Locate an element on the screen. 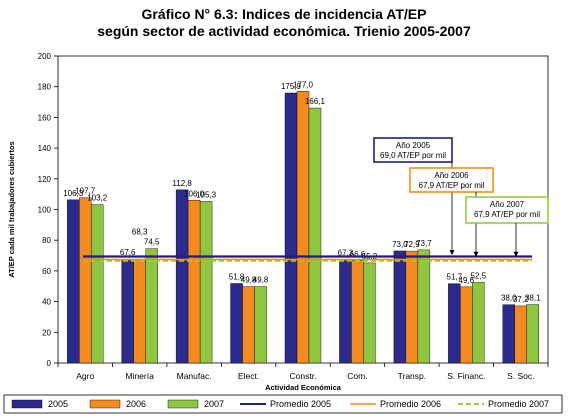  category-label: Agro is located at coordinates (85, 376).